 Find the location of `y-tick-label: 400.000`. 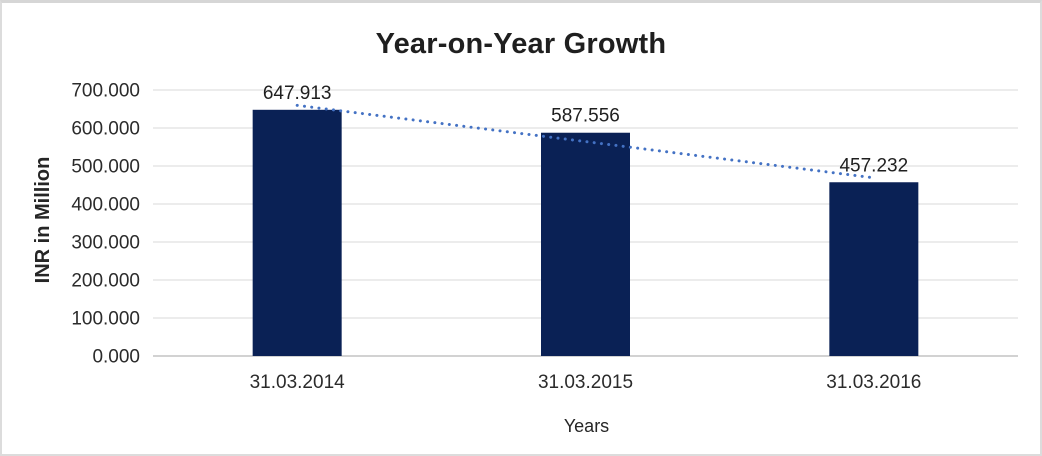

y-tick-label: 400.000 is located at coordinates (105, 205).